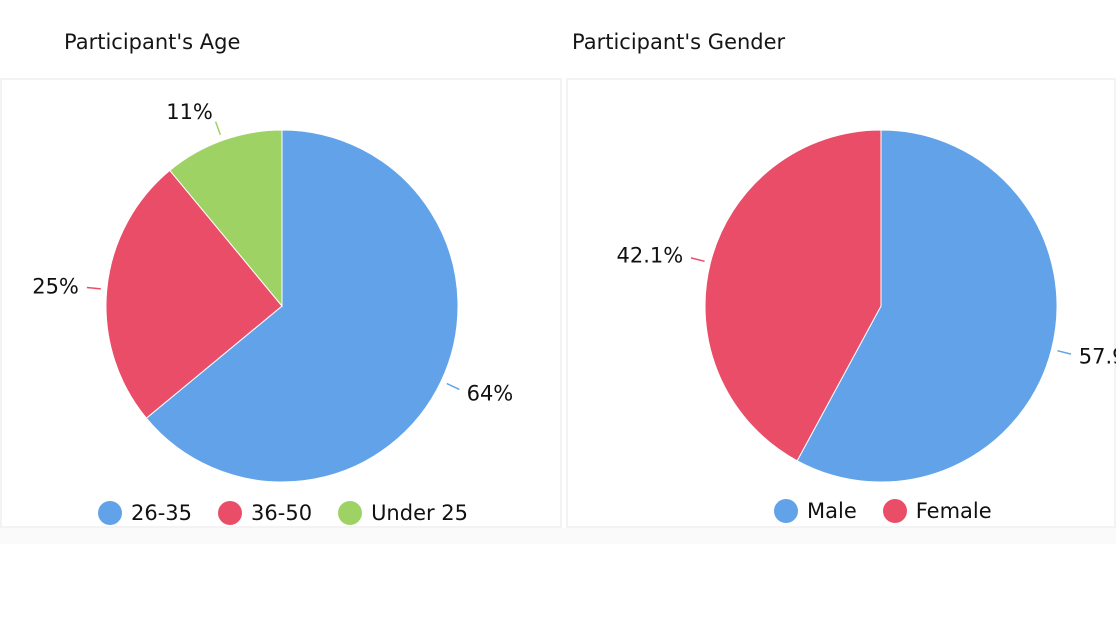 The height and width of the screenshot is (622, 1116). I want to click on legend-label-male: Male, so click(832, 511).